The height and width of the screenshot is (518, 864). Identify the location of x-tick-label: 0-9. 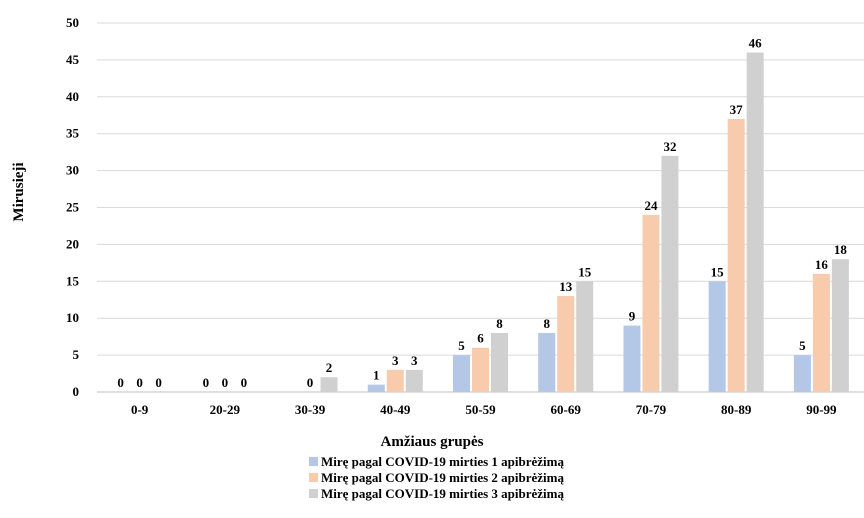
(140, 409).